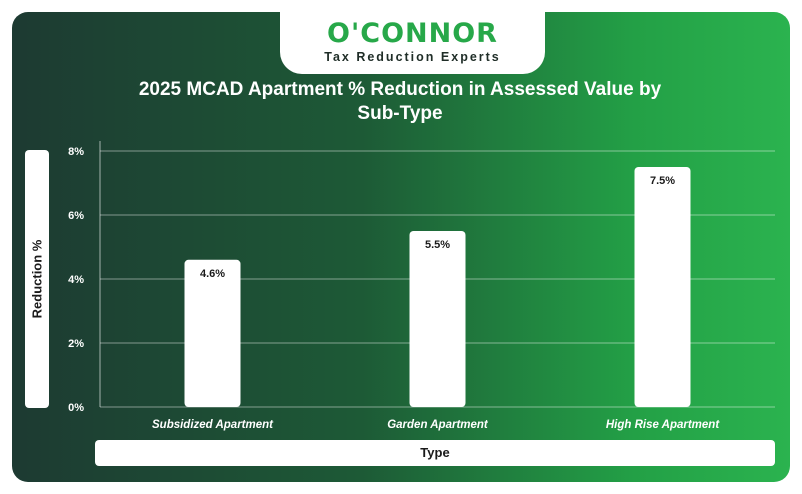 The width and height of the screenshot is (802, 494). What do you see at coordinates (76, 216) in the screenshot?
I see `y-tick-label: 6%` at bounding box center [76, 216].